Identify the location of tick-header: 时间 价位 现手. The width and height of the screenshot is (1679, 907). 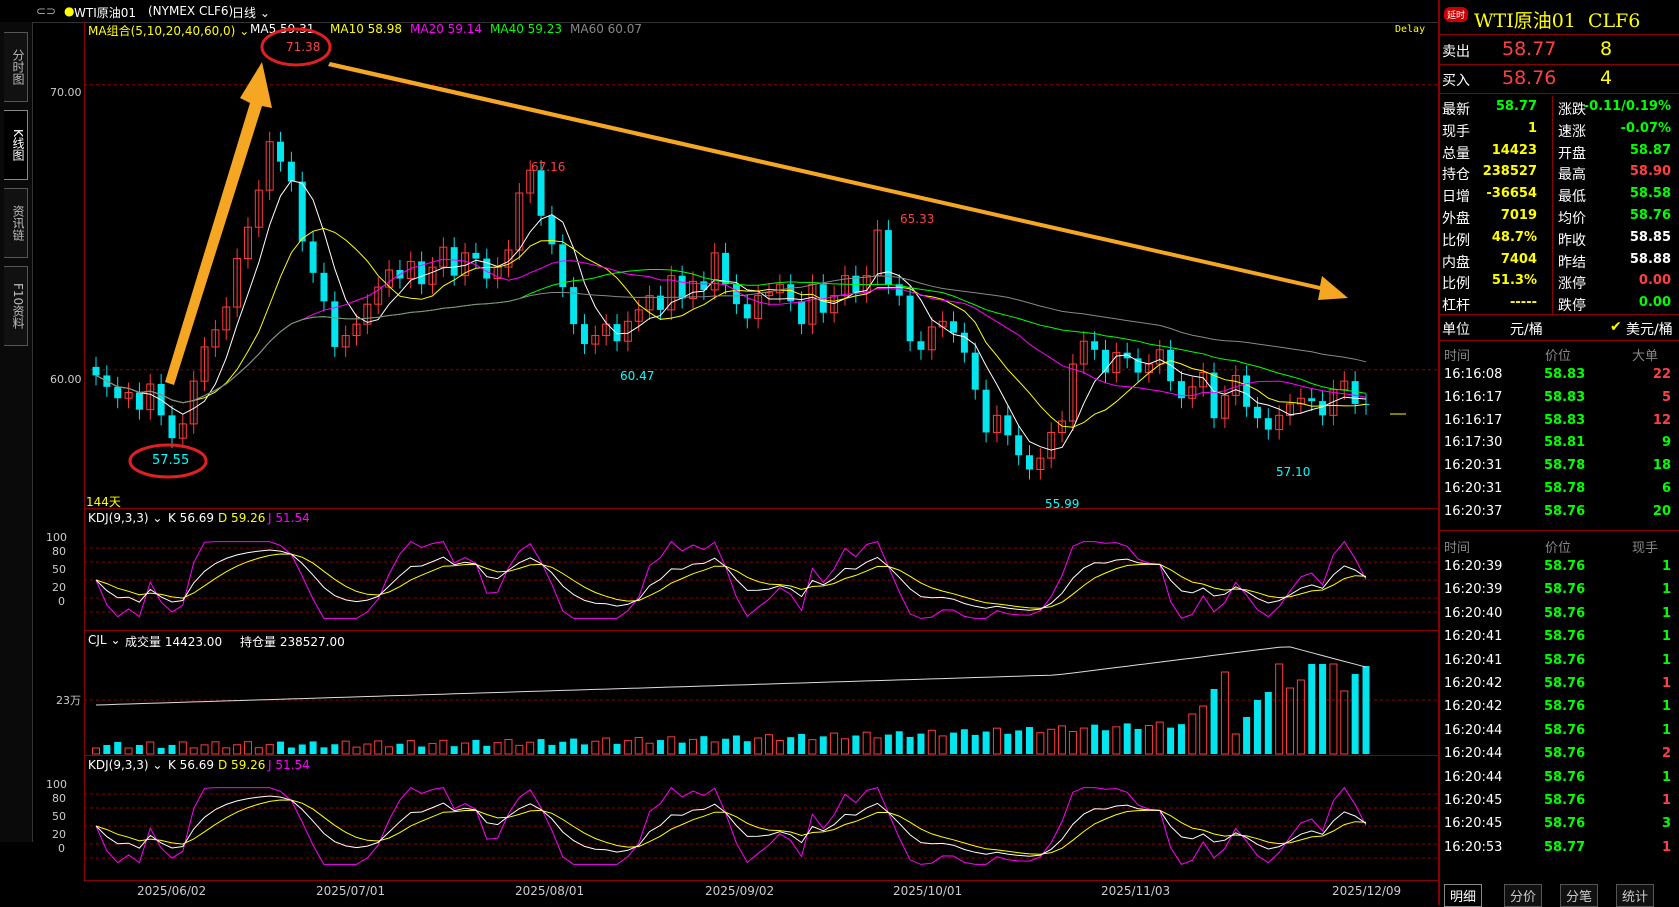
(1556, 545).